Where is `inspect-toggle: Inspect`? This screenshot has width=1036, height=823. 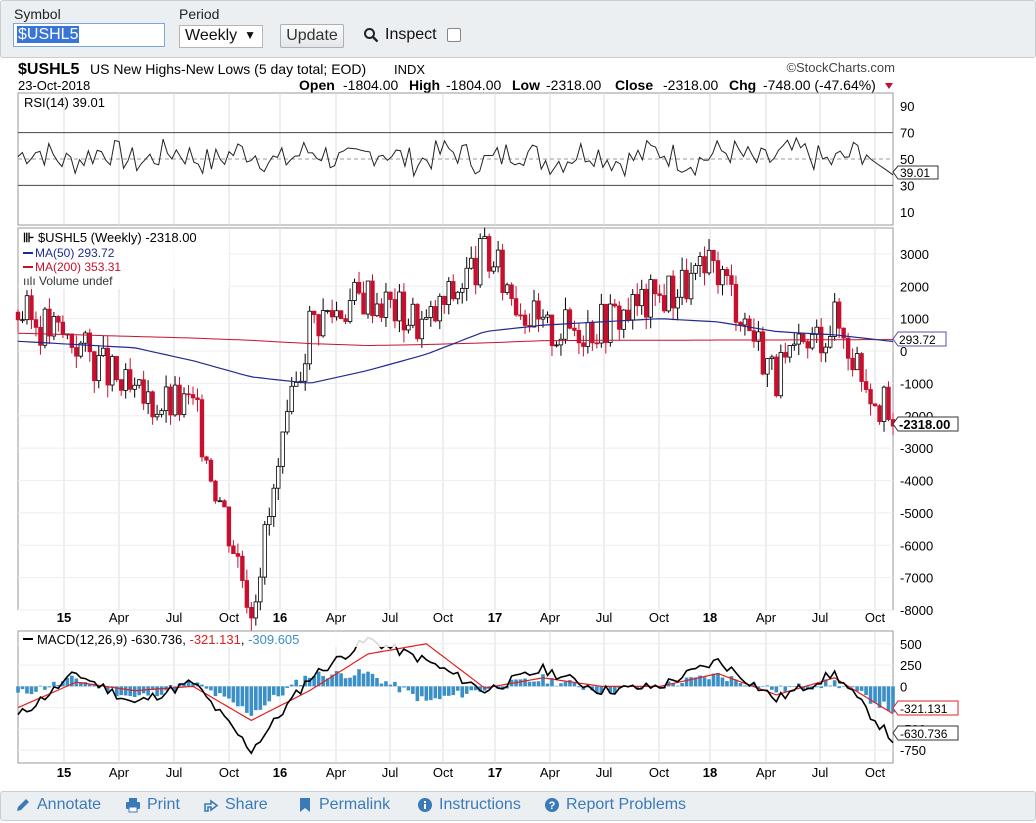
inspect-toggle: Inspect is located at coordinates (412, 35).